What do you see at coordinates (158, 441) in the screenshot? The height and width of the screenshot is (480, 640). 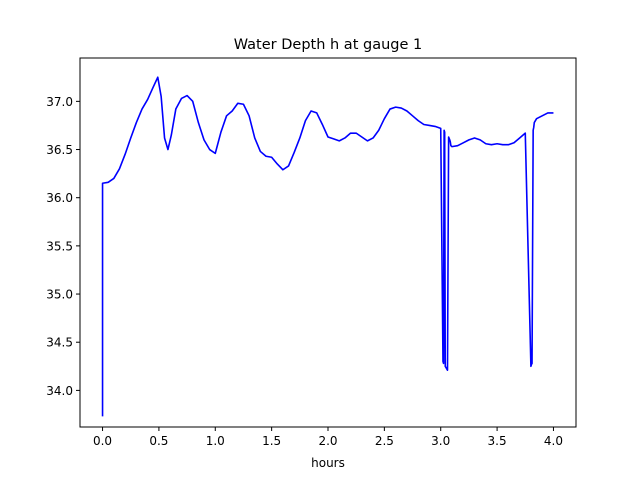 I see `x-tick-label: 0.5` at bounding box center [158, 441].